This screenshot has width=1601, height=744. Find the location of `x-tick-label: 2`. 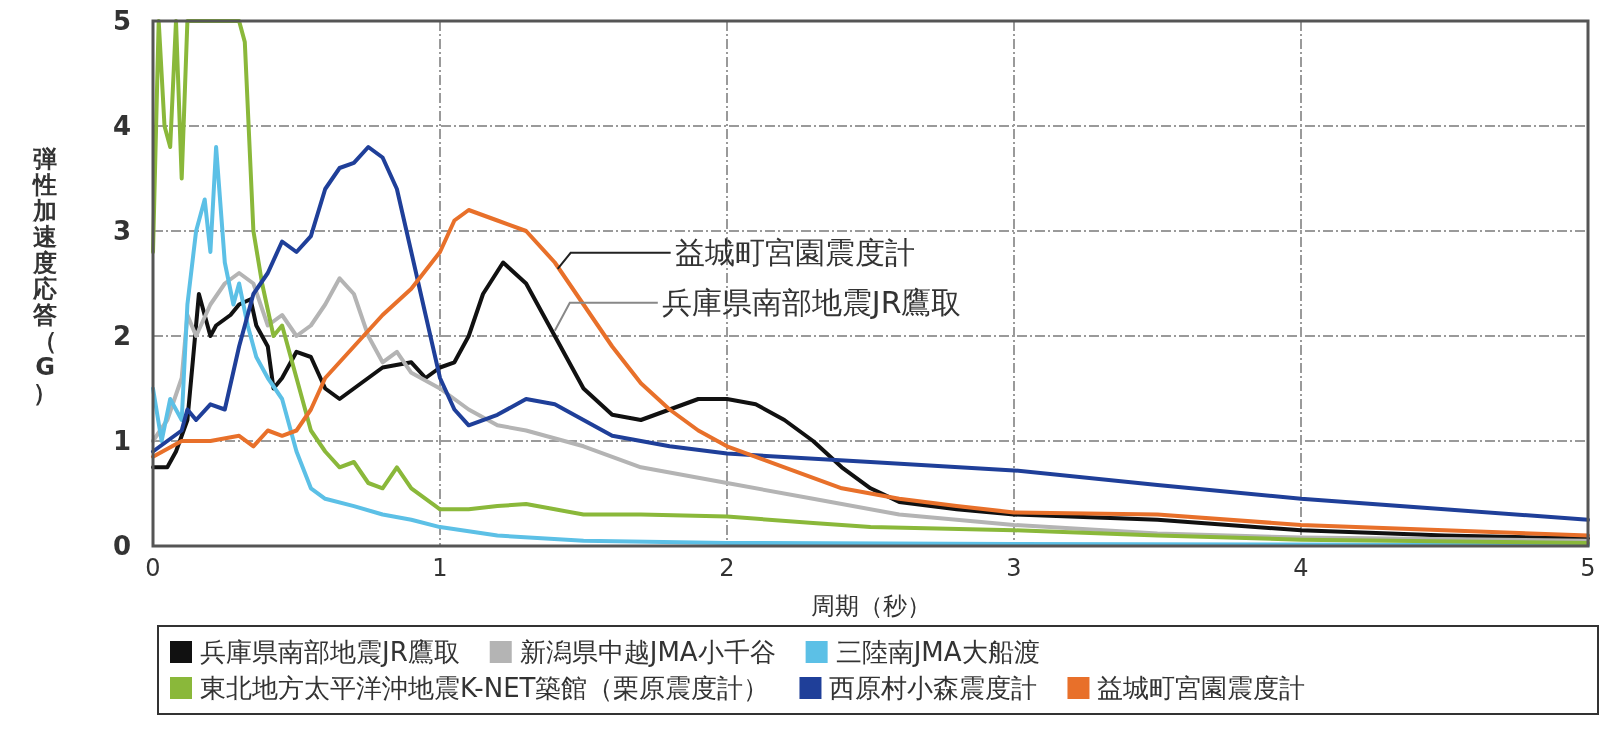

x-tick-label: 2 is located at coordinates (727, 568).